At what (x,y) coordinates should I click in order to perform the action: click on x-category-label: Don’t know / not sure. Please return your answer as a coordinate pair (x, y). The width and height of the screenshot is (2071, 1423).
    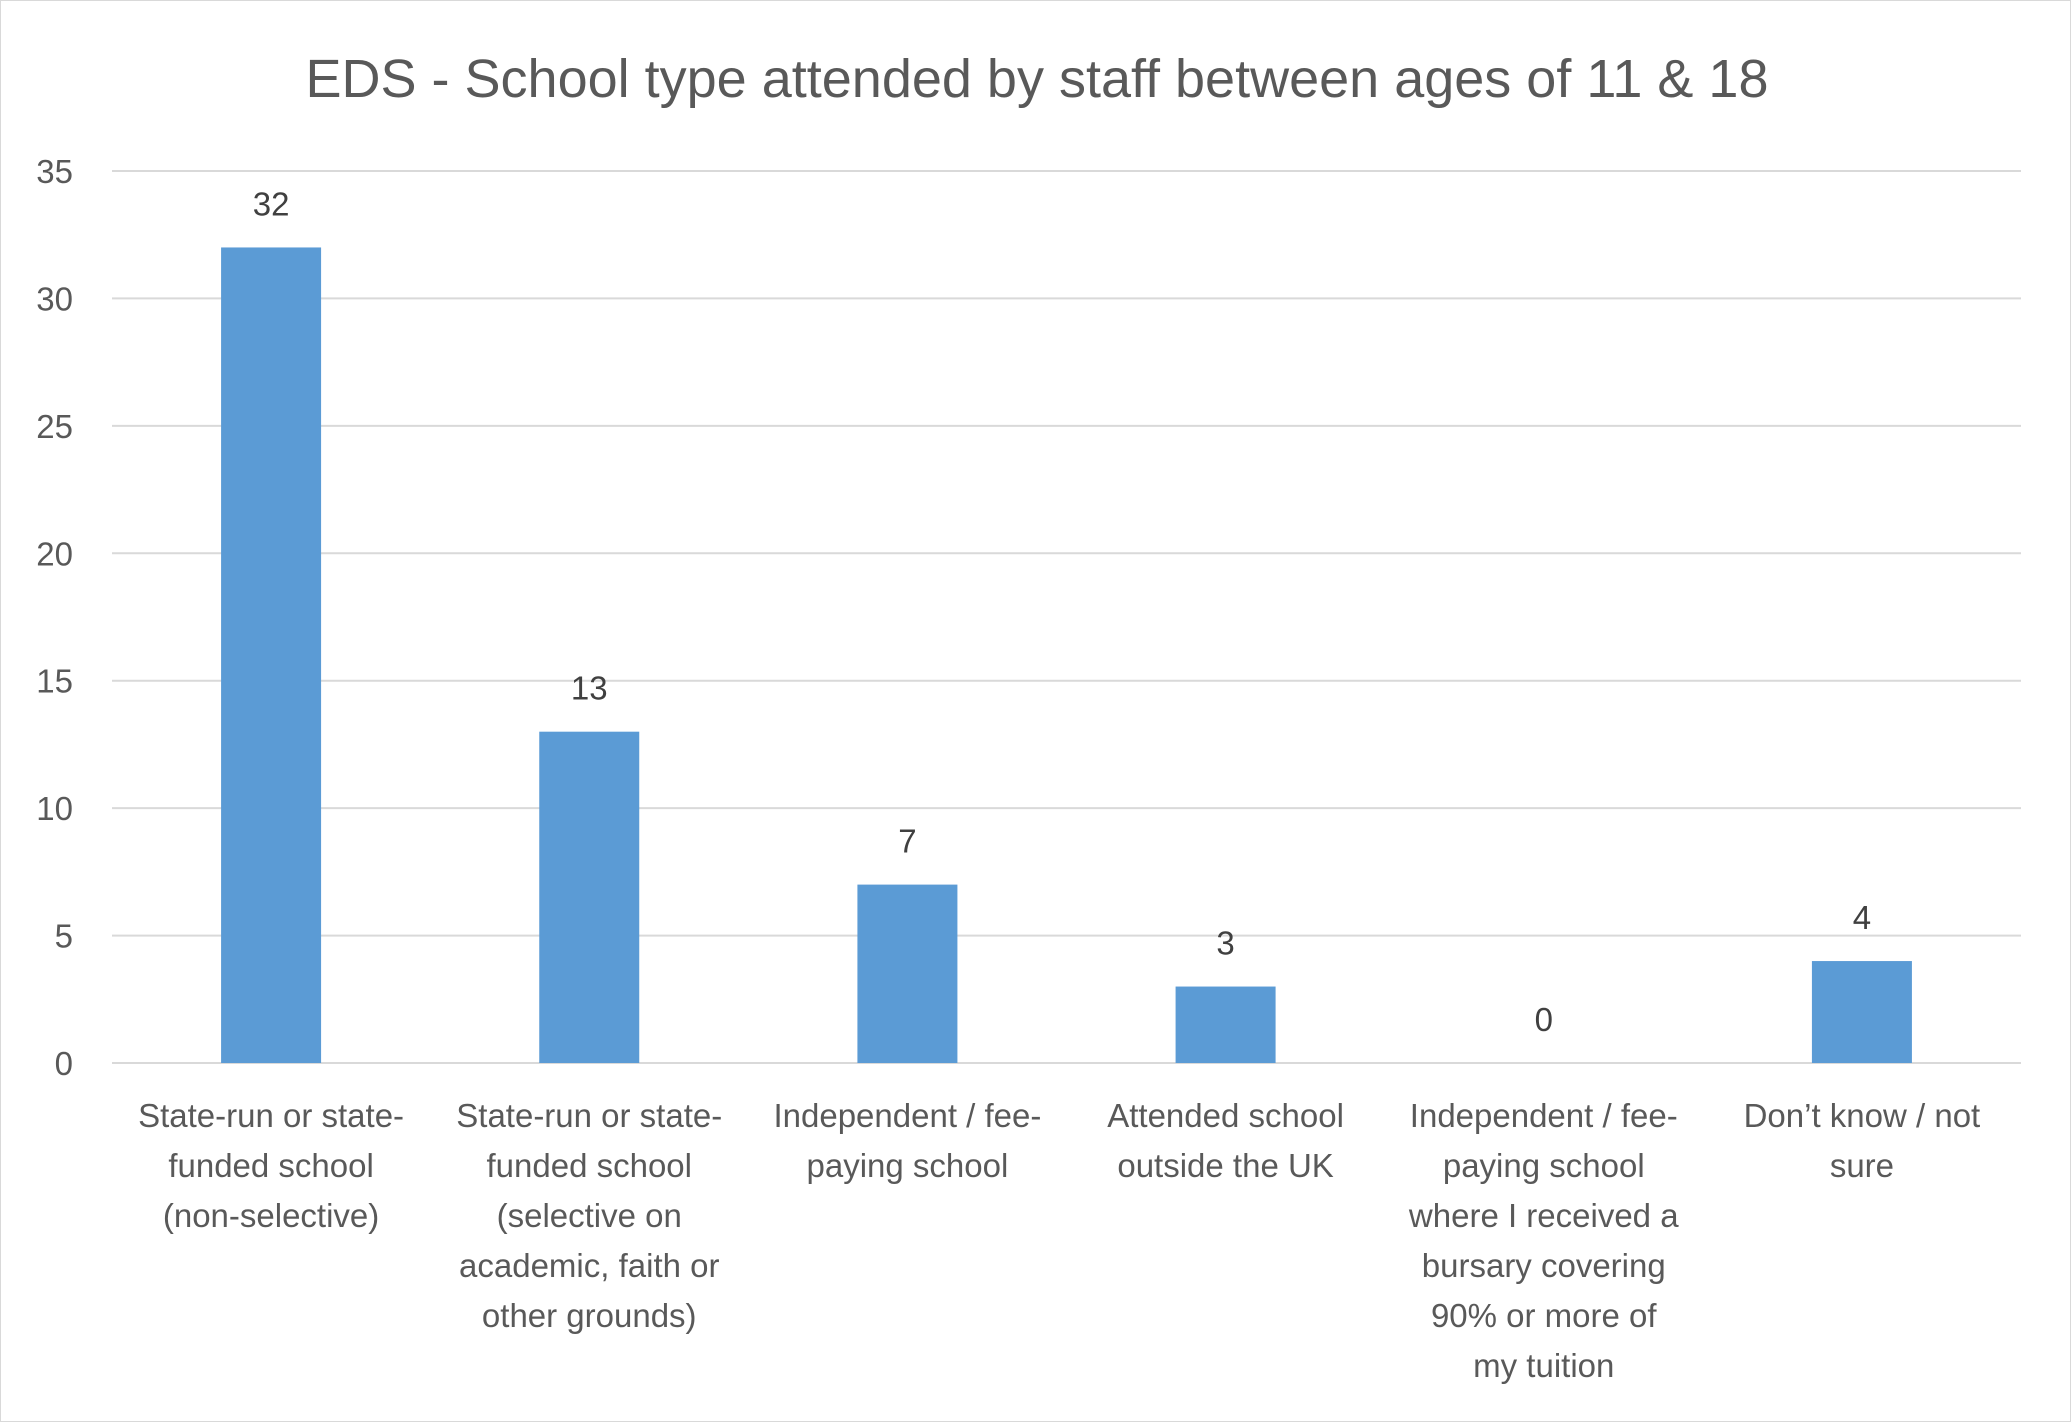
    Looking at the image, I should click on (1862, 1140).